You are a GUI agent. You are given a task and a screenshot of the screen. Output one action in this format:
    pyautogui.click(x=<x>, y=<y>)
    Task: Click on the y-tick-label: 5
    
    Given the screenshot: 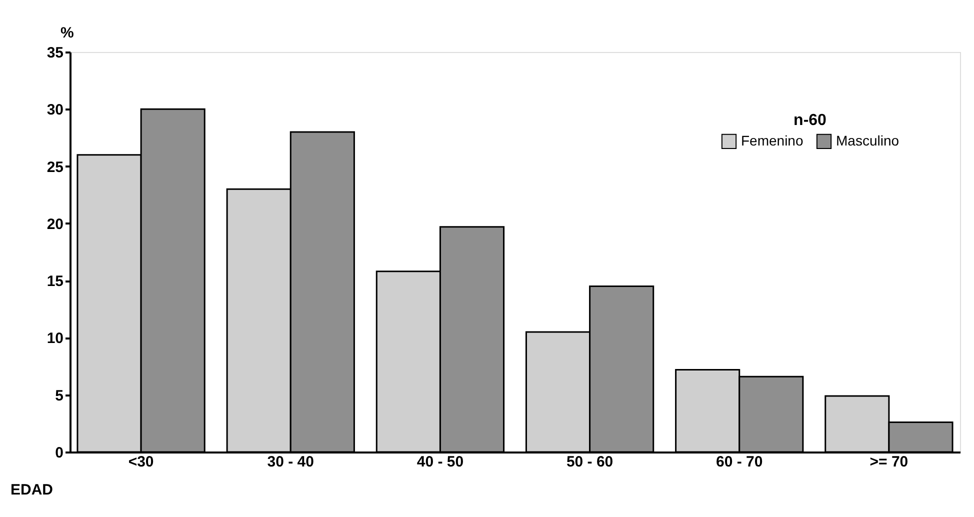 What is the action you would take?
    pyautogui.click(x=59, y=395)
    